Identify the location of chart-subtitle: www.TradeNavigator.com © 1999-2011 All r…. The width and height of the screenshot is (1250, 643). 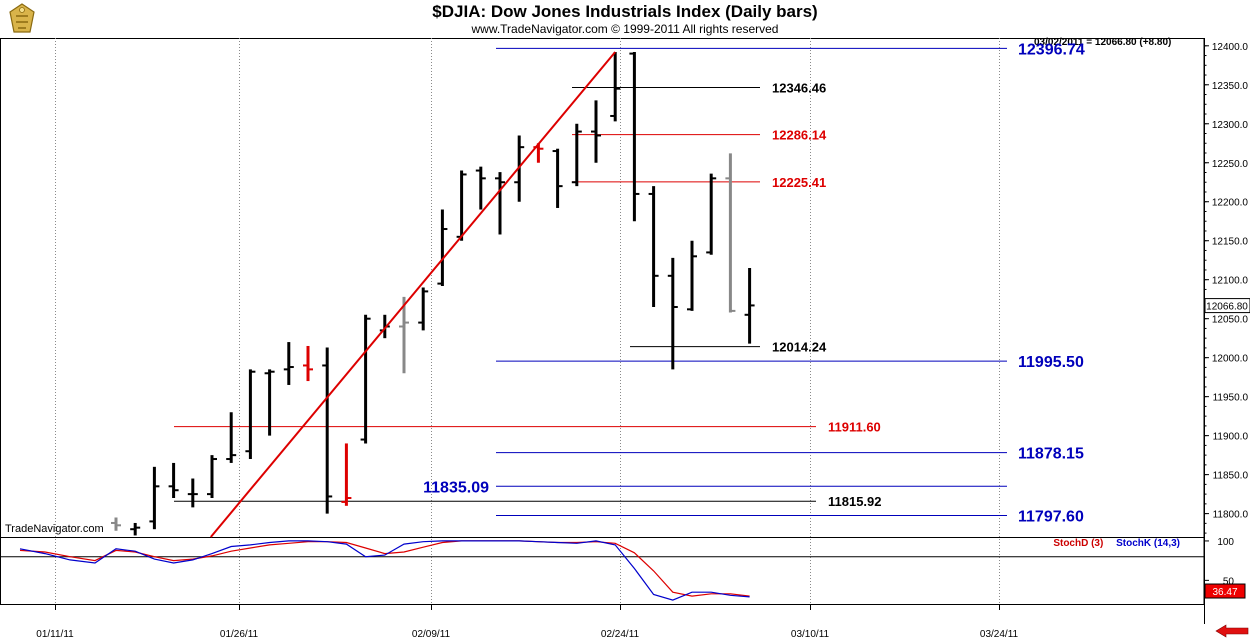
(625, 29).